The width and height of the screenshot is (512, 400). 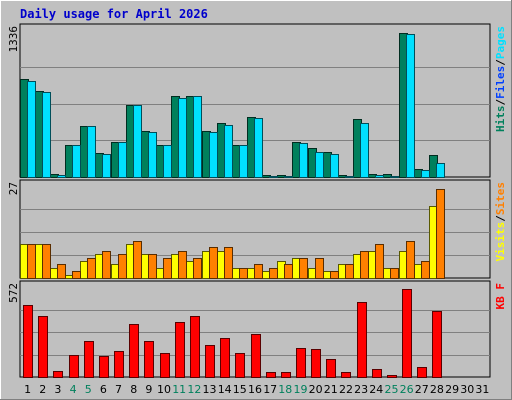 I want to click on day-label-3: 3, so click(x=57, y=389).